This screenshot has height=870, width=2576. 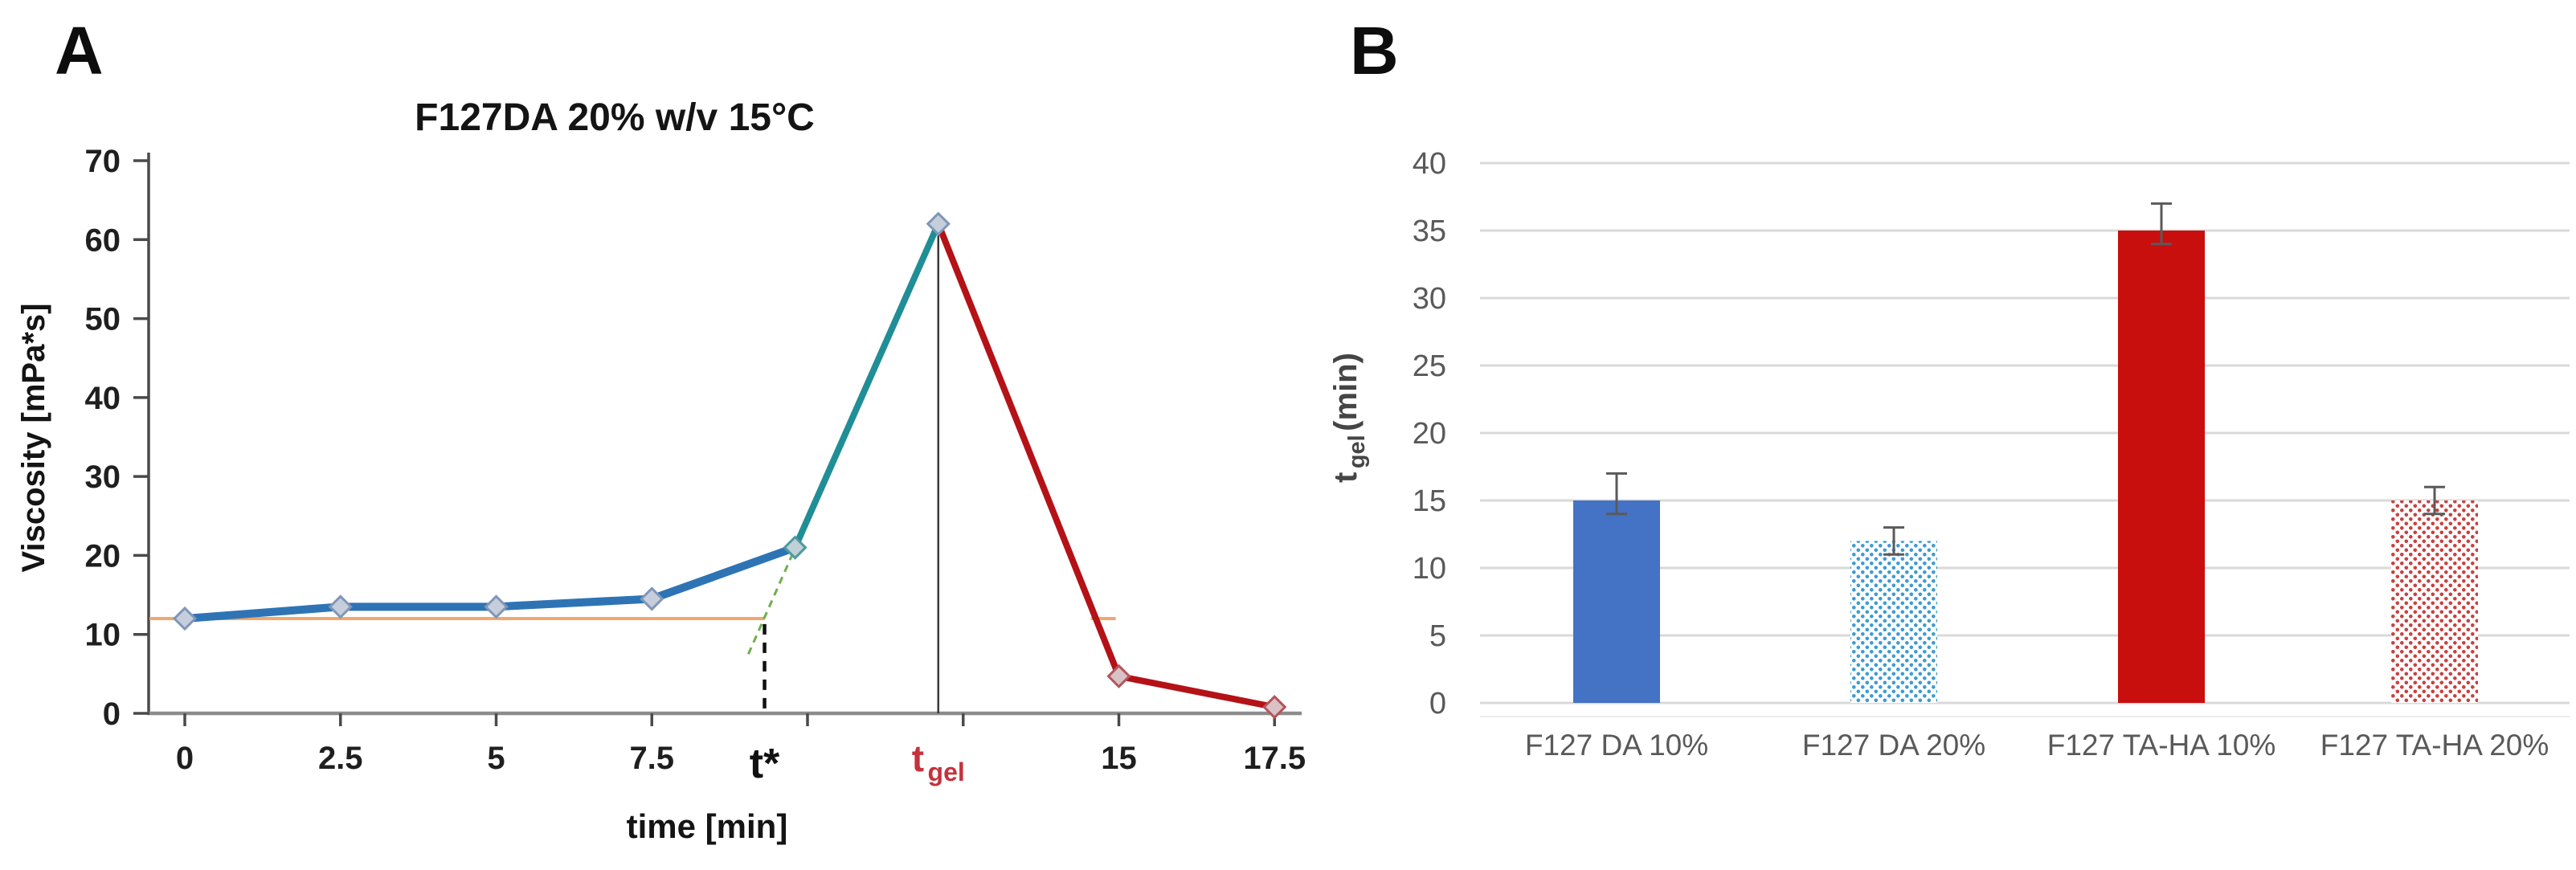 What do you see at coordinates (103, 161) in the screenshot?
I see `a-y-tick-label: 70` at bounding box center [103, 161].